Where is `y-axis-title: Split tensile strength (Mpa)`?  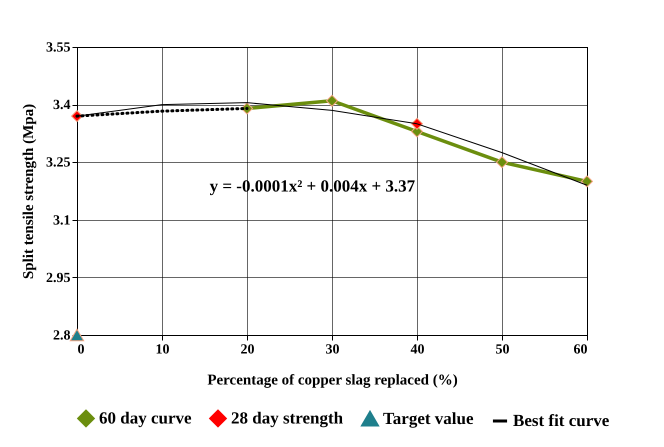
y-axis-title: Split tensile strength (Mpa) is located at coordinates (29, 192).